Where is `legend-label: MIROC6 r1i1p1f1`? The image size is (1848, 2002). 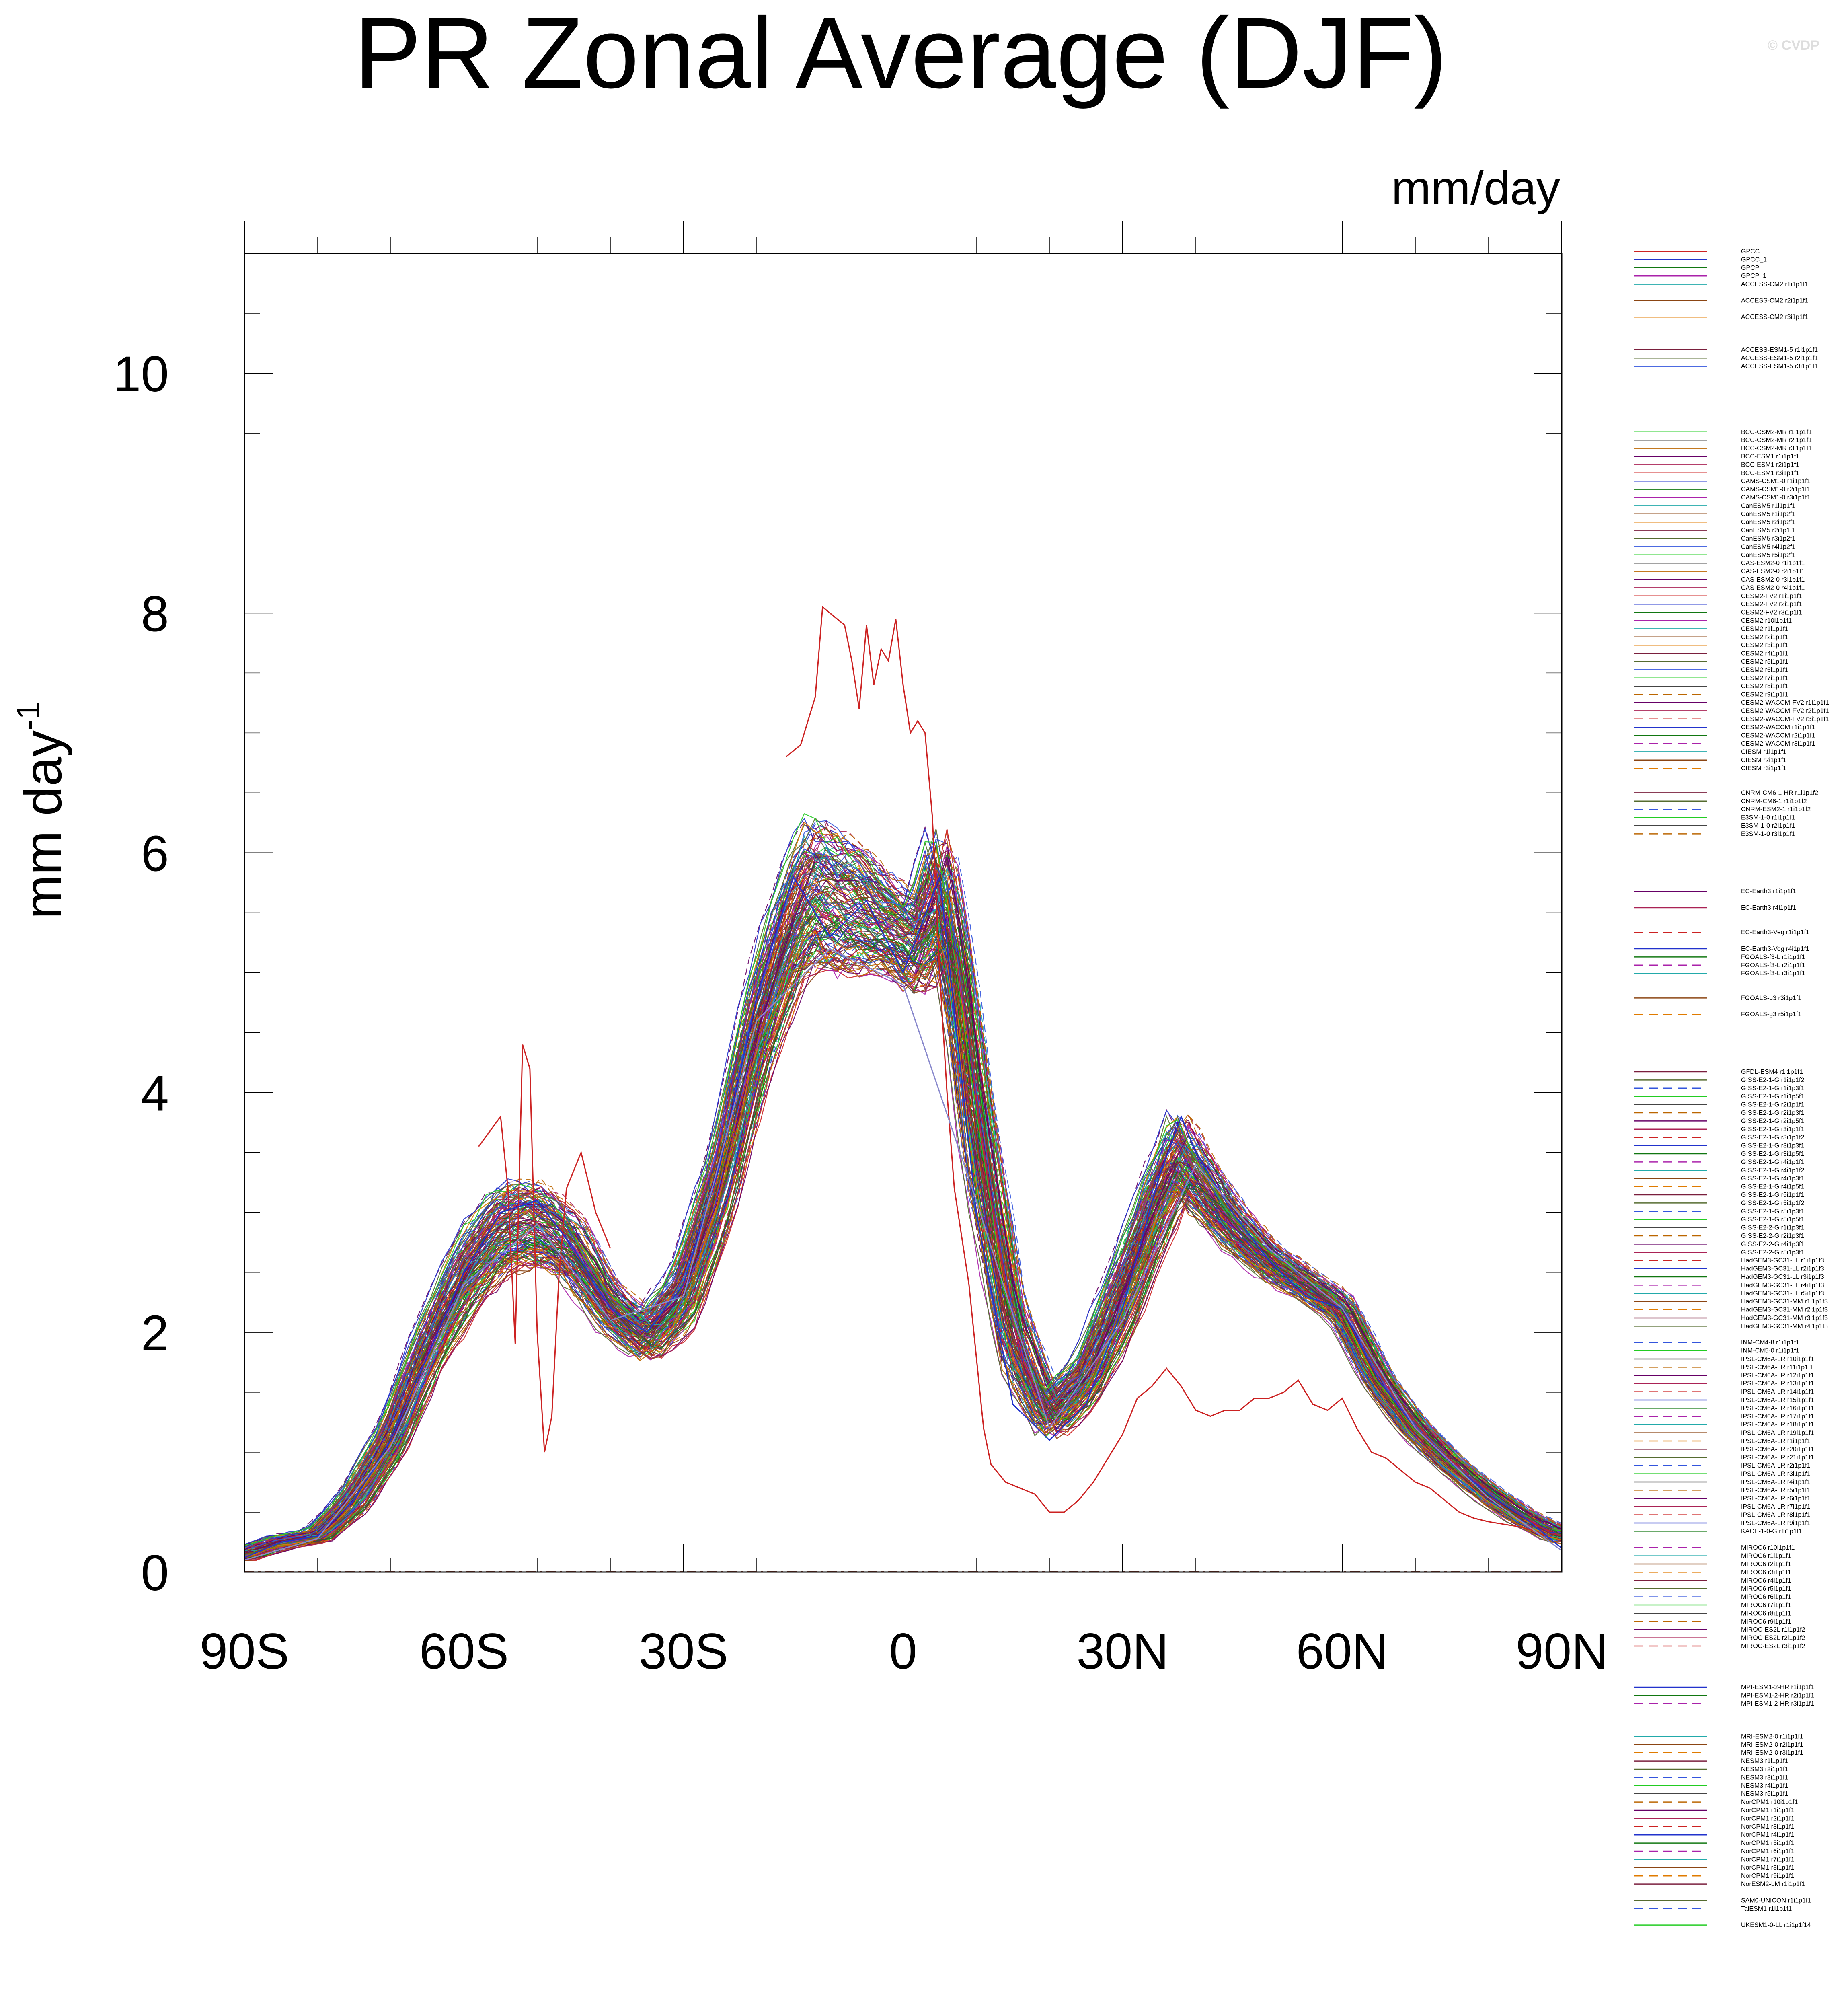
legend-label: MIROC6 r1i1p1f1 is located at coordinates (1766, 1556).